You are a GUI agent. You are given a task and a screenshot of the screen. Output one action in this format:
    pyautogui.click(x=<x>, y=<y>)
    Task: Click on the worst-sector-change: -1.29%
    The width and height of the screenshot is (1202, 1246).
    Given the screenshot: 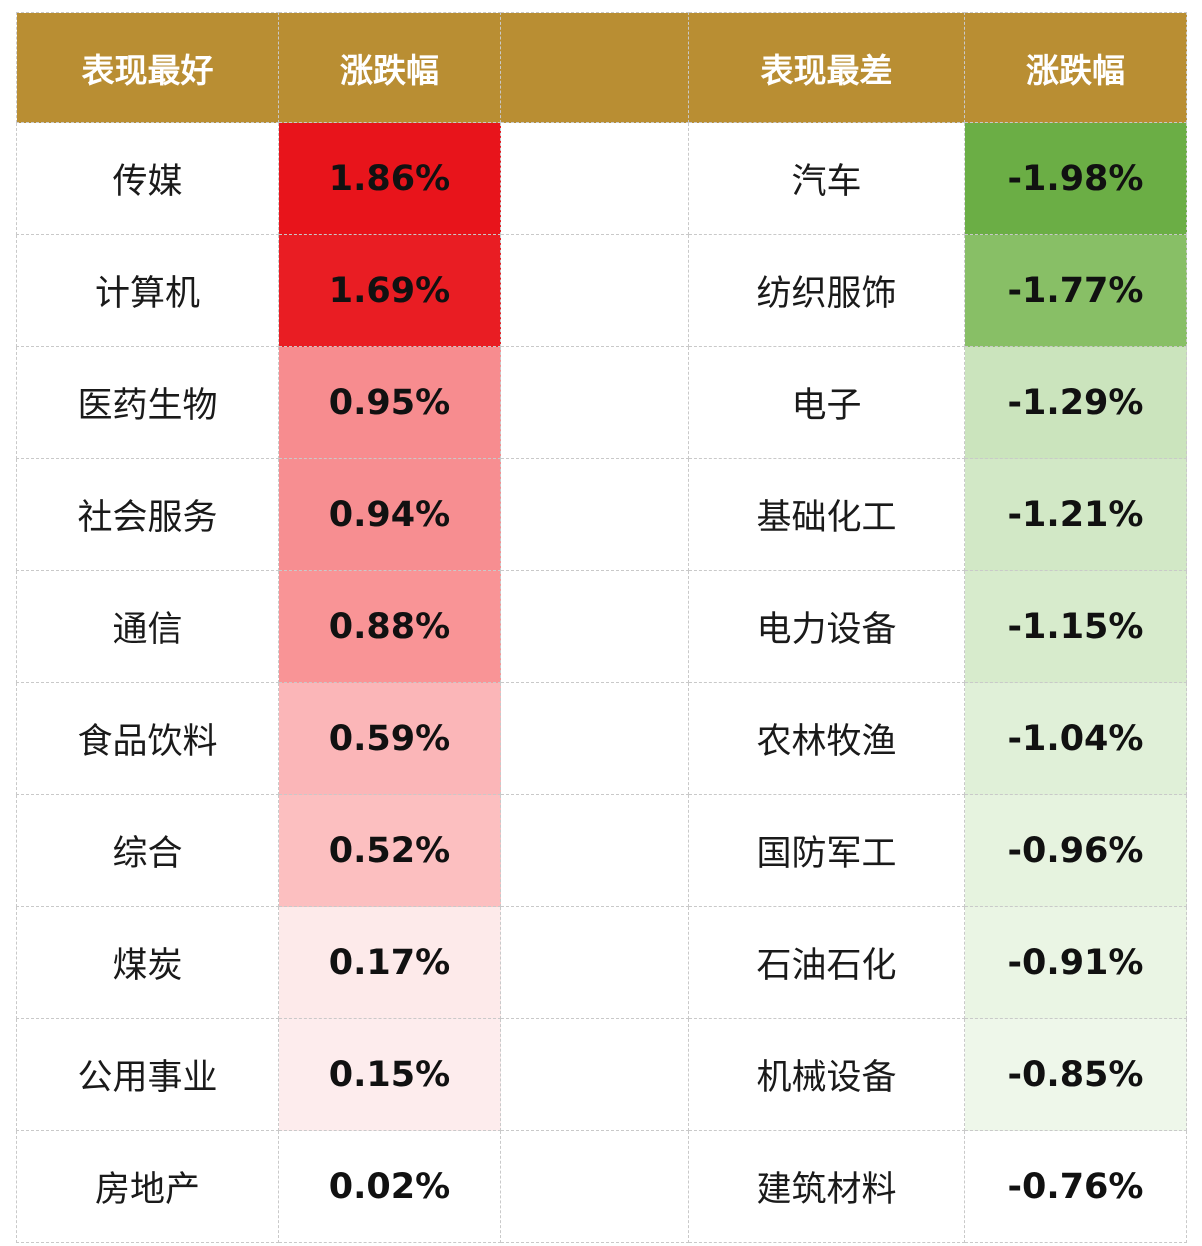 What is the action you would take?
    pyautogui.click(x=1075, y=402)
    